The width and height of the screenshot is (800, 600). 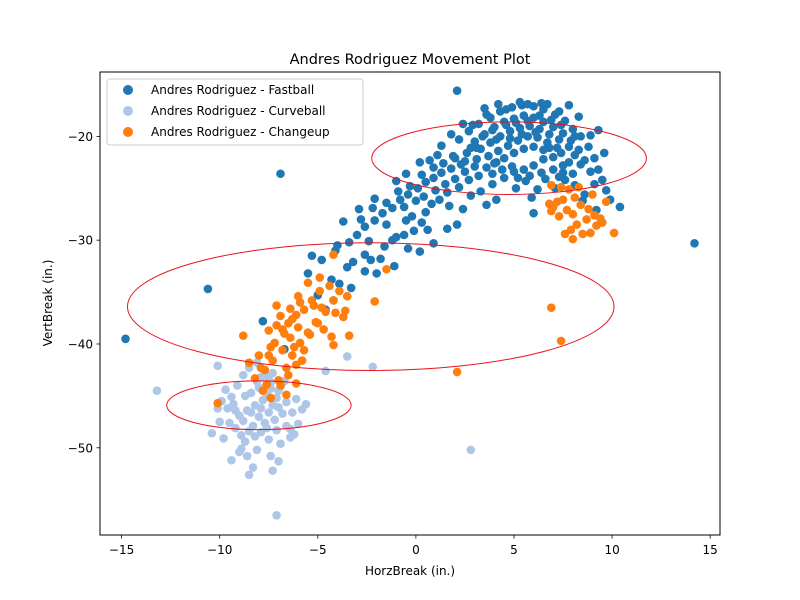 What do you see at coordinates (416, 550) in the screenshot?
I see `x-tick-label: 0` at bounding box center [416, 550].